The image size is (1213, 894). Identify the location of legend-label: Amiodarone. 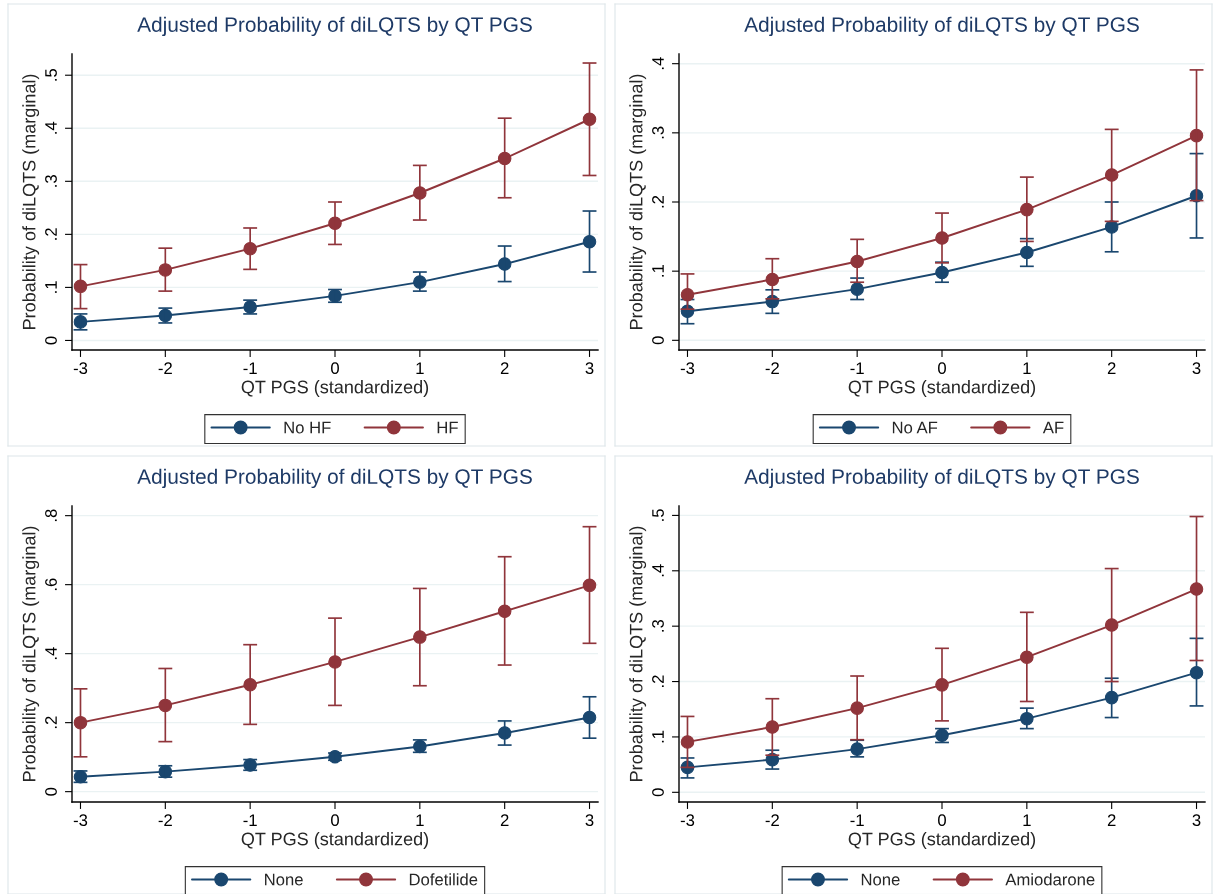
(1050, 879).